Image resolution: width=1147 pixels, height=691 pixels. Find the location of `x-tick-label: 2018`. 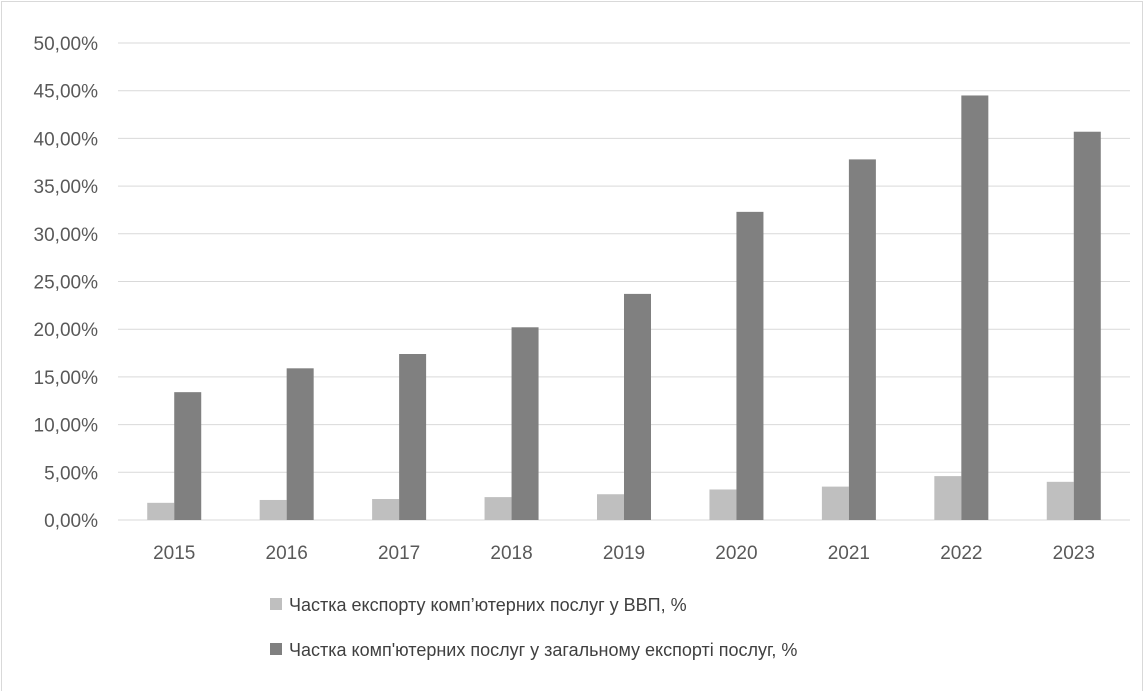

x-tick-label: 2018 is located at coordinates (511, 553).